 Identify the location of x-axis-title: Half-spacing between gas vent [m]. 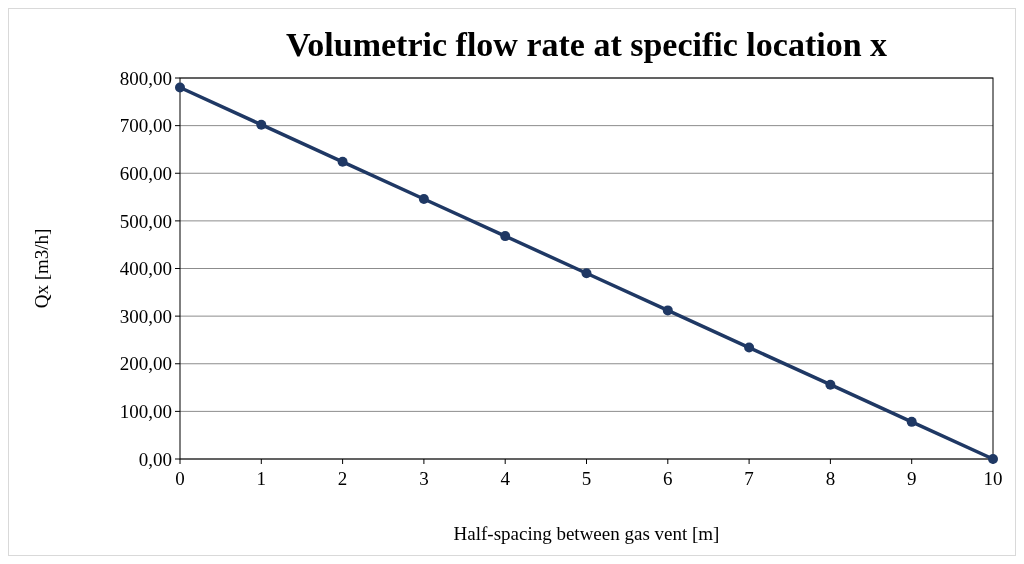
(586, 533).